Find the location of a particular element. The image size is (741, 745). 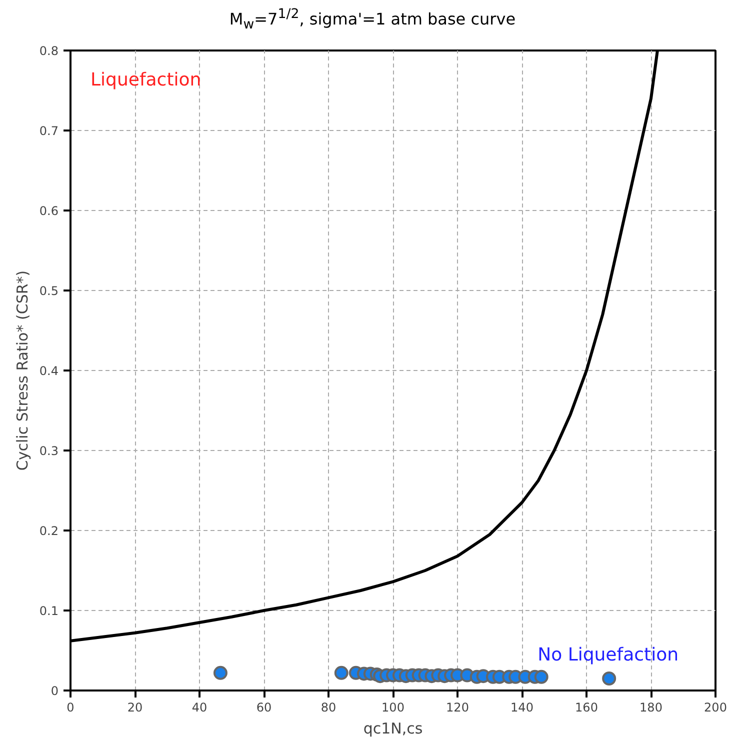

x-tick-label: 100 is located at coordinates (393, 707).